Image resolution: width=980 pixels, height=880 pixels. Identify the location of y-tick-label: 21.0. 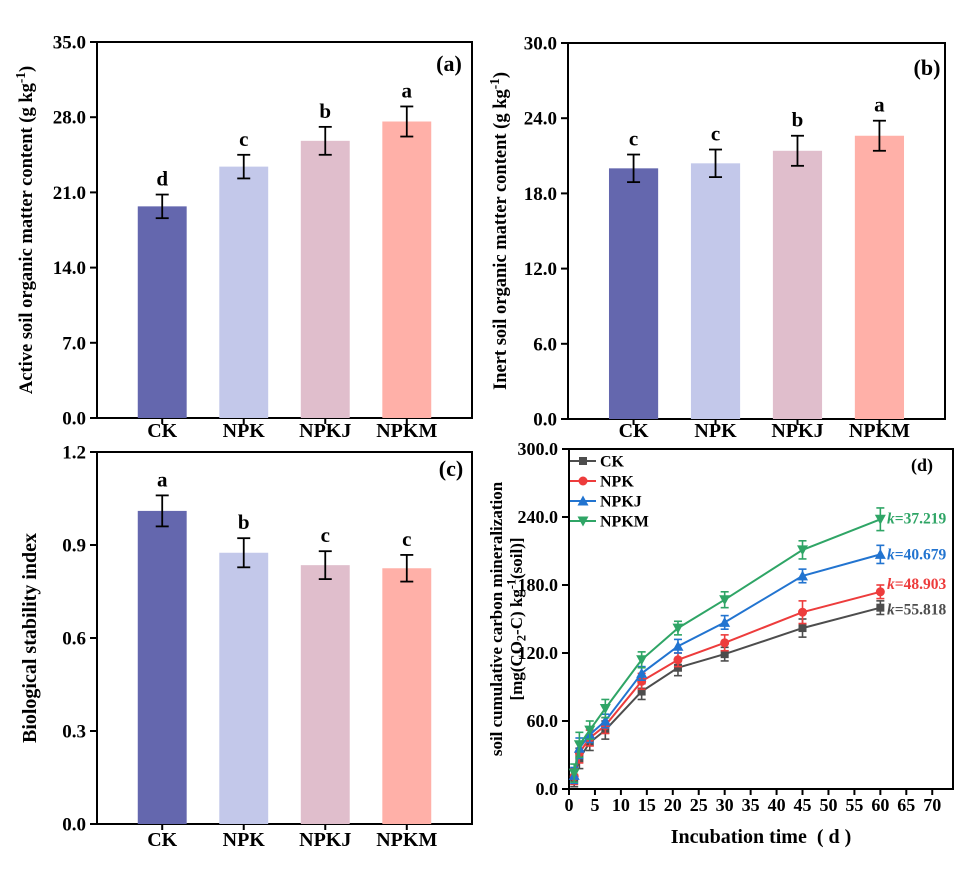
(69, 193).